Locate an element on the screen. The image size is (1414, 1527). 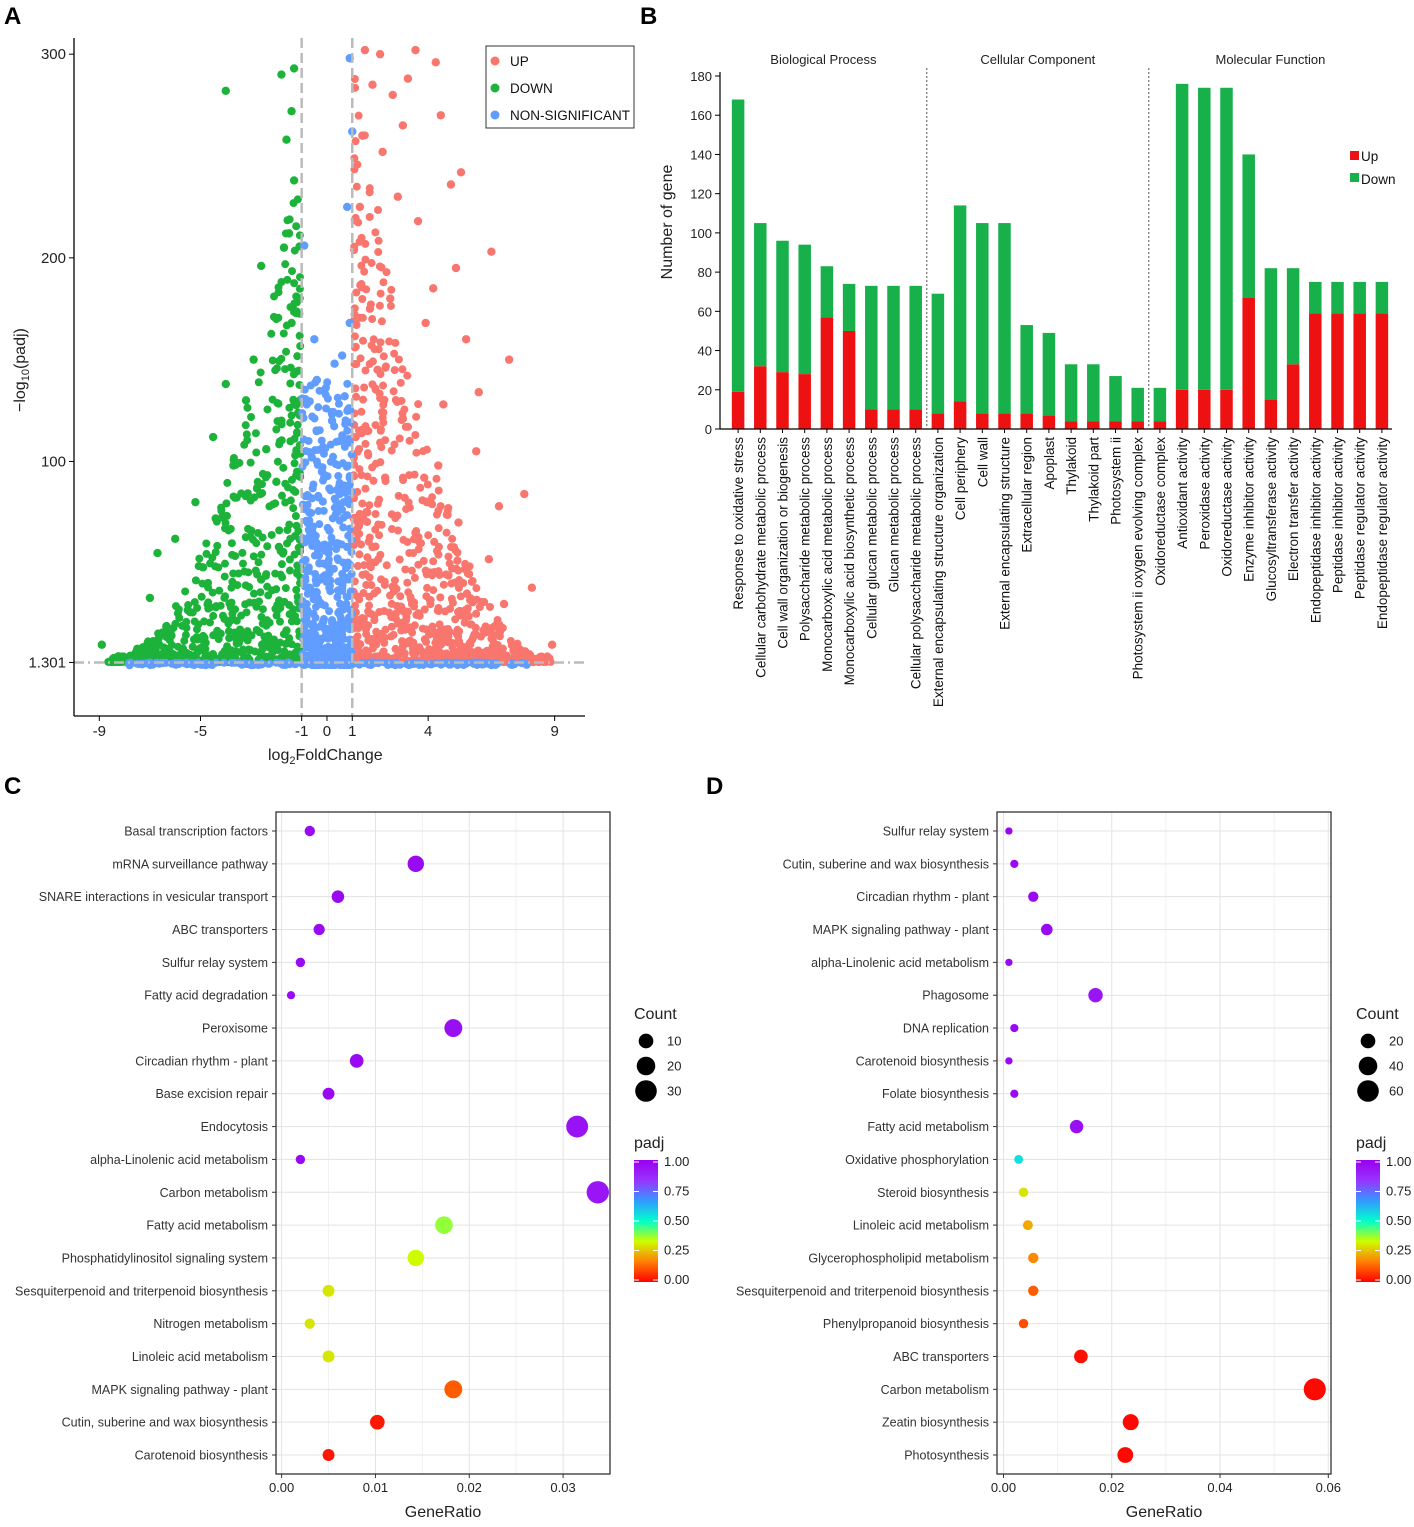
go-category-label-12: External encapsulating structure is located at coordinates (1005, 533).